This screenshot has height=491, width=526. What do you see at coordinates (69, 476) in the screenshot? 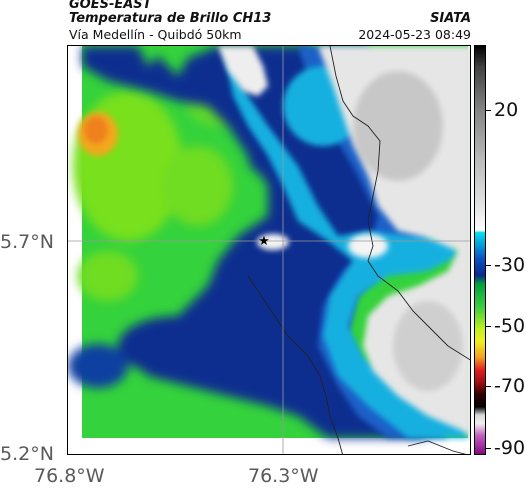
I see `lon-label-76-8: 76.8°W` at bounding box center [69, 476].